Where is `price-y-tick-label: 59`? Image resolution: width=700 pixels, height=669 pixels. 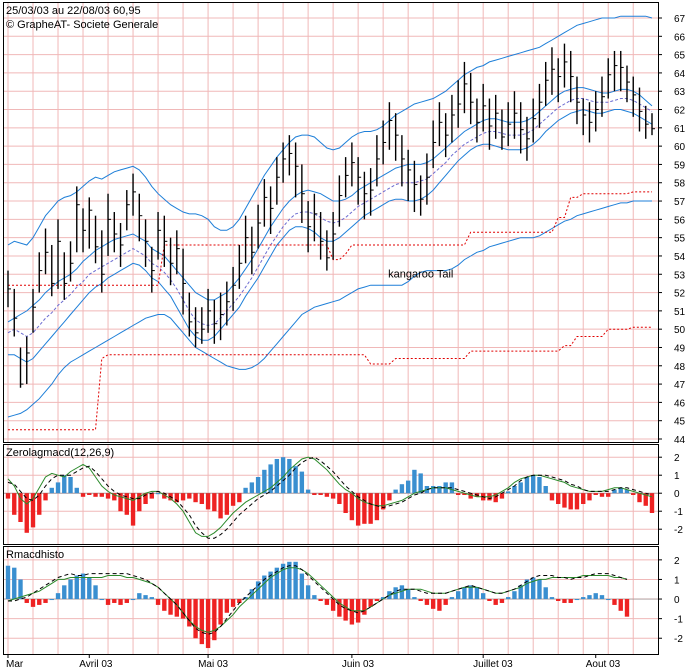 price-y-tick-label: 59 is located at coordinates (680, 165).